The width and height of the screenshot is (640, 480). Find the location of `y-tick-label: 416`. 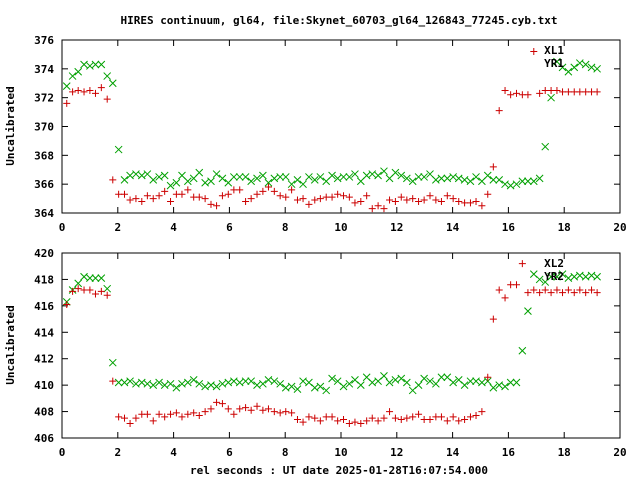

y-tick-label: 416 is located at coordinates (44, 306).